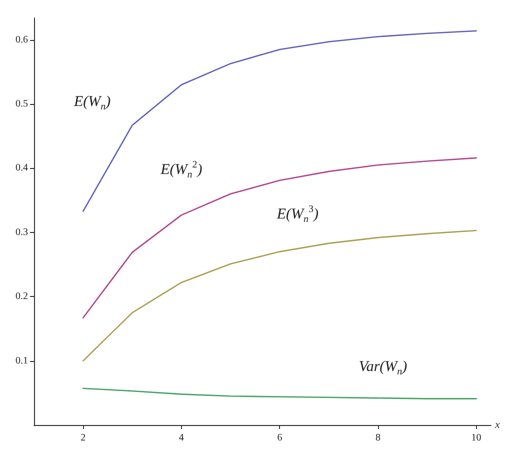 The height and width of the screenshot is (457, 521). What do you see at coordinates (476, 438) in the screenshot?
I see `x-tick-label: 10` at bounding box center [476, 438].